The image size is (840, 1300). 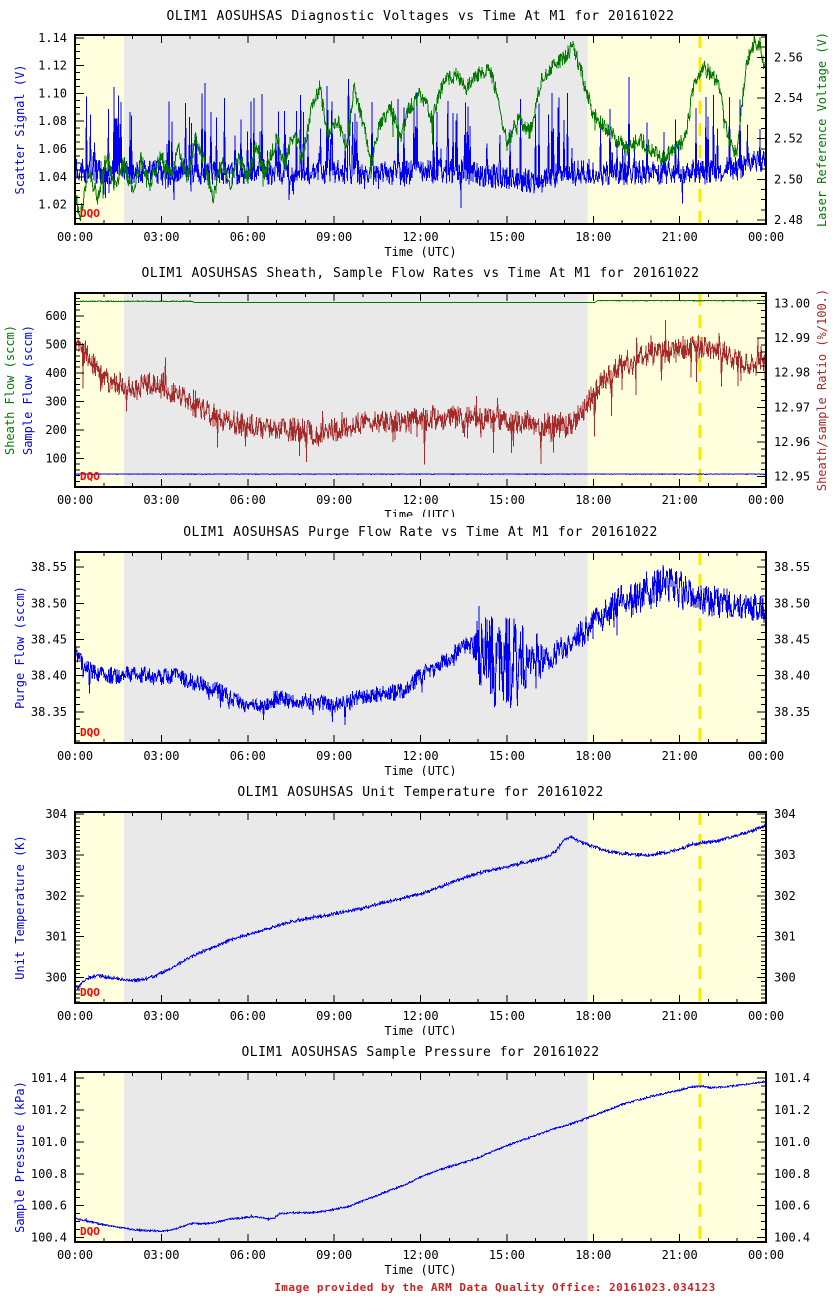 I want to click on series-sheath-sample-ratio, so click(x=420, y=392).